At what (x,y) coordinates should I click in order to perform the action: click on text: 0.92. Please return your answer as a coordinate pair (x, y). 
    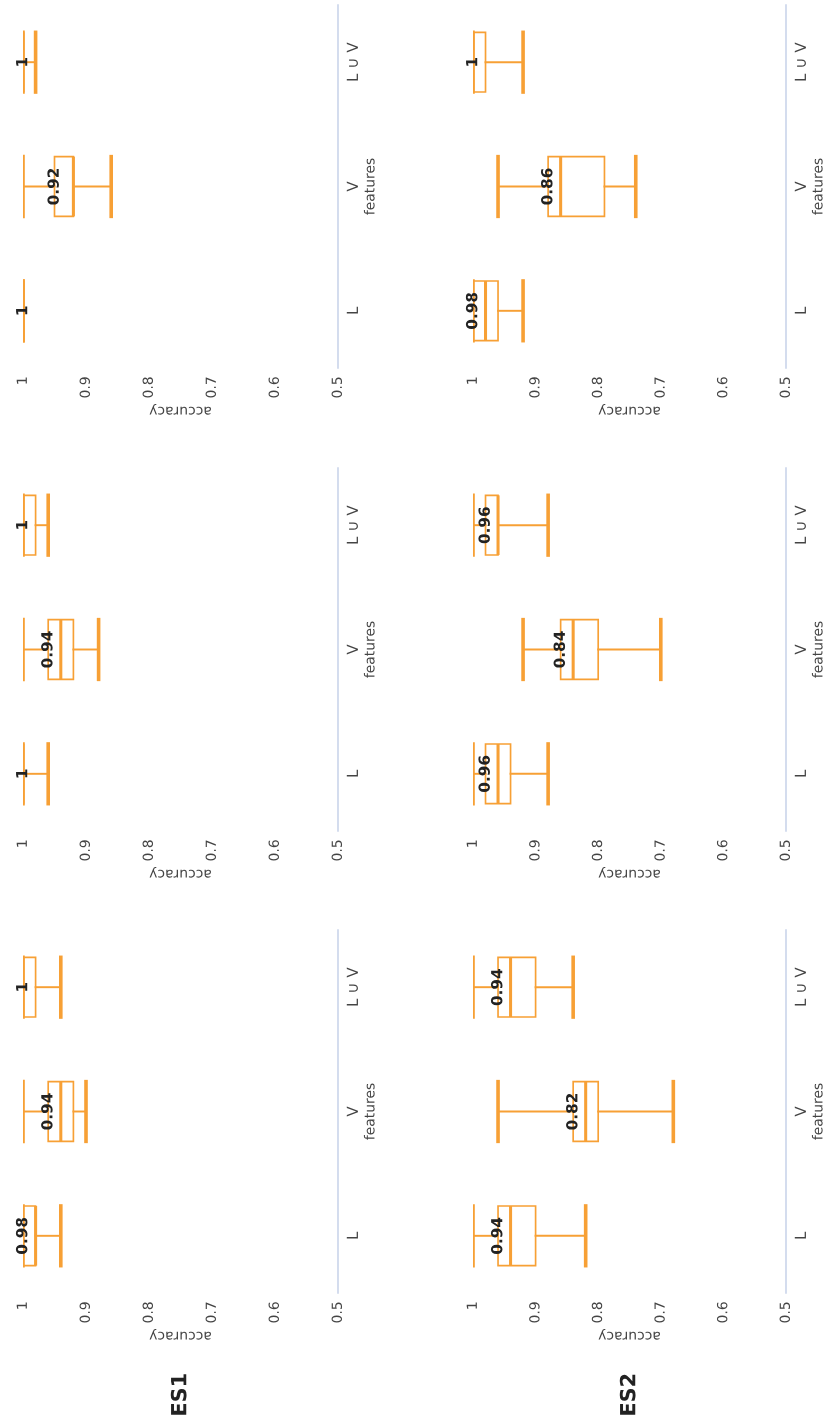
    Looking at the image, I should click on (53, 186).